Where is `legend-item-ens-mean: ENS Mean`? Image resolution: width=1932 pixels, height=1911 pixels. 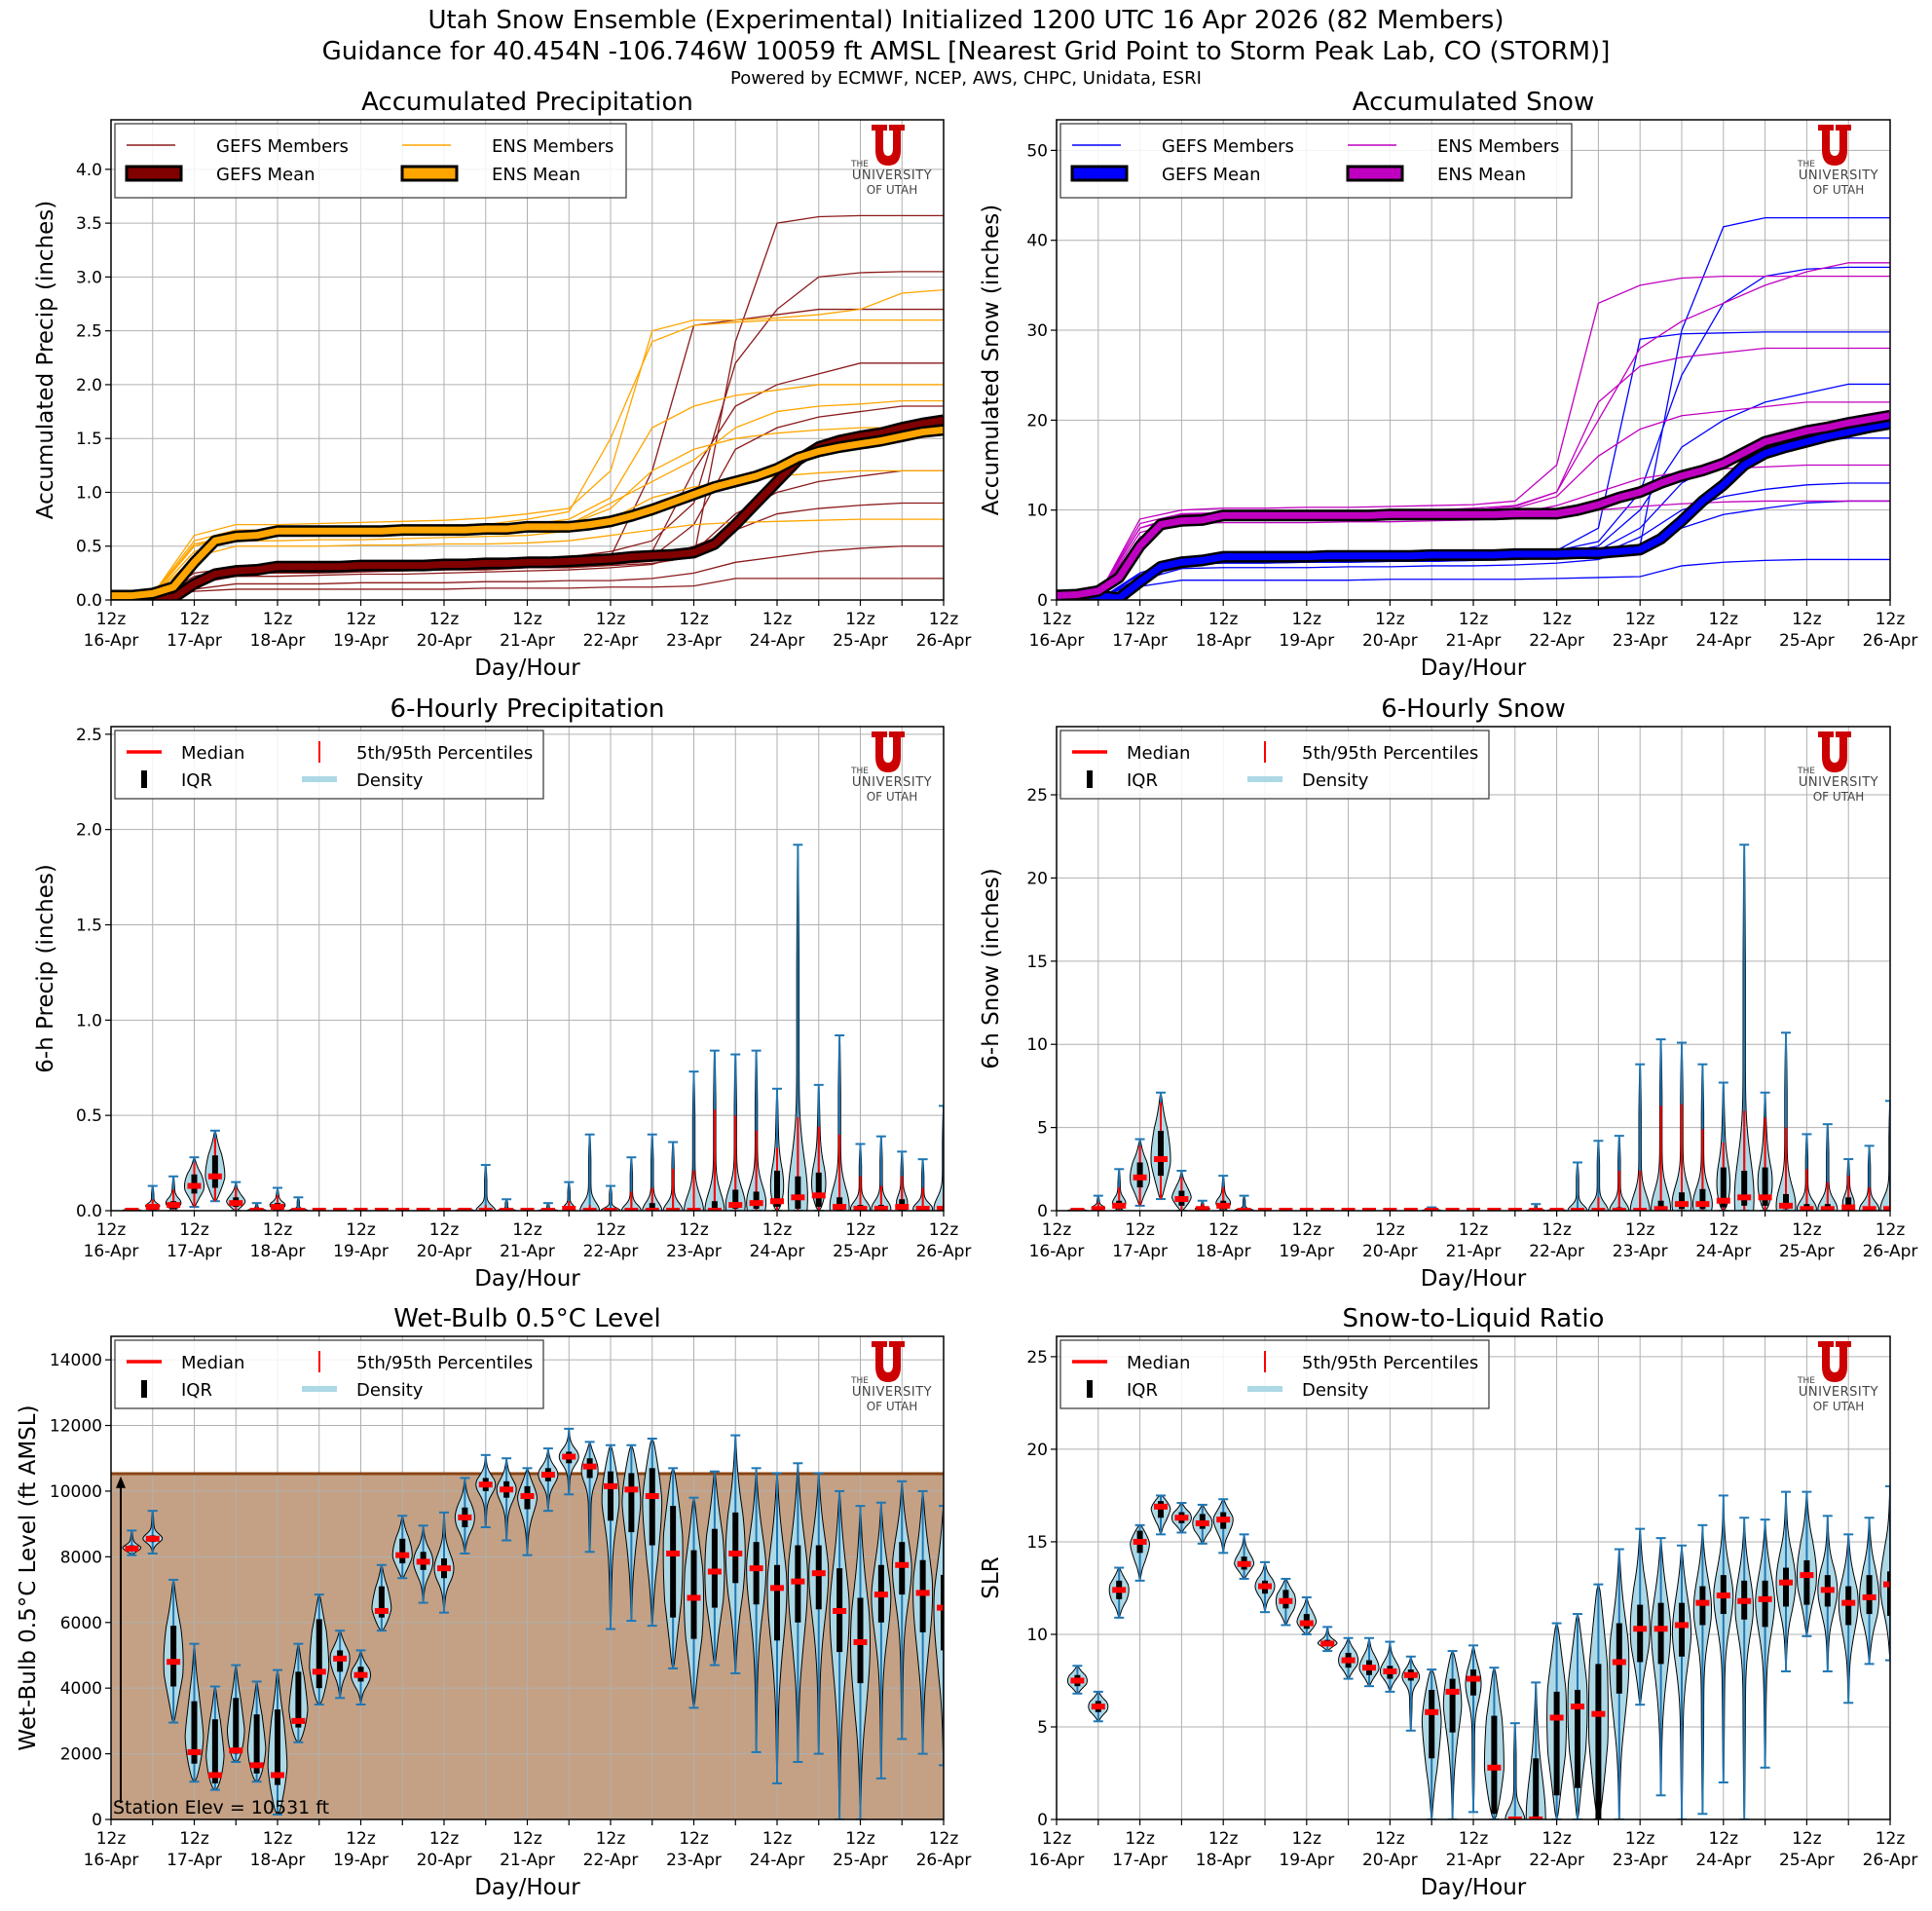
legend-item-ens-mean: ENS Mean is located at coordinates (1436, 175).